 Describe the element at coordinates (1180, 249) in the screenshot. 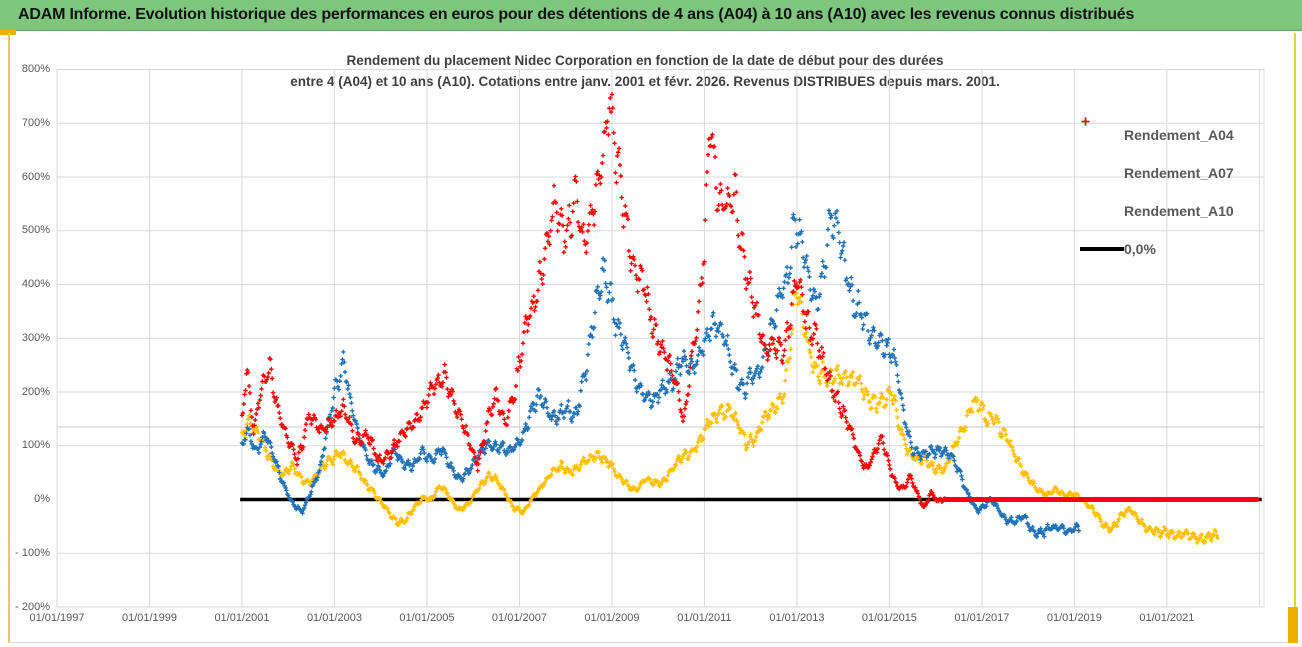

I see `legend-item-0-0-: 0,0%` at that location.